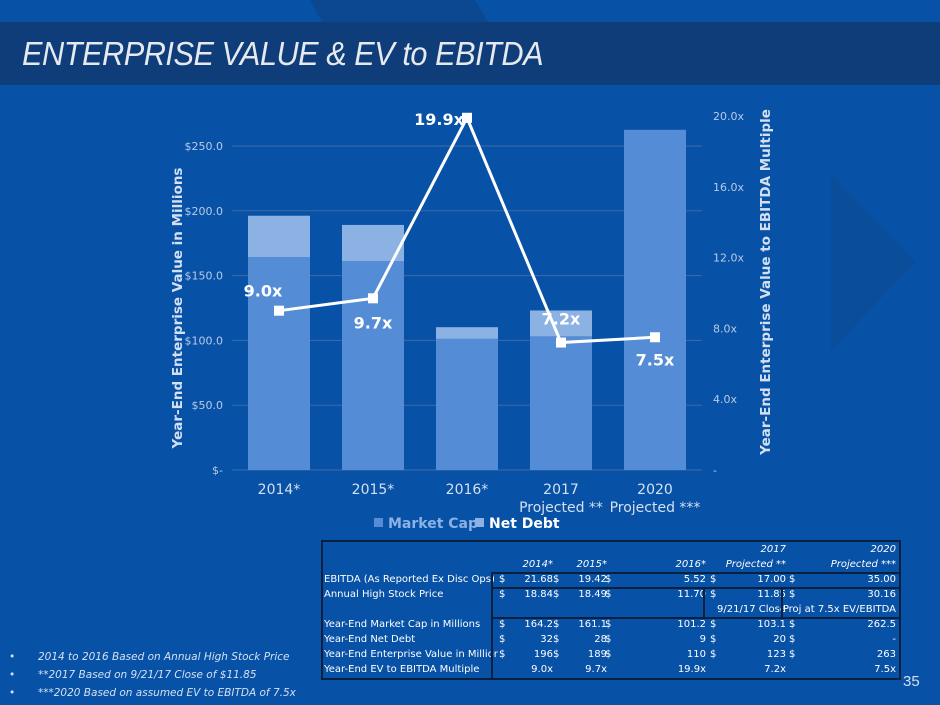 Image resolution: width=940 pixels, height=705 pixels. What do you see at coordinates (597, 654) in the screenshot?
I see `table-cell-value: 189` at bounding box center [597, 654].